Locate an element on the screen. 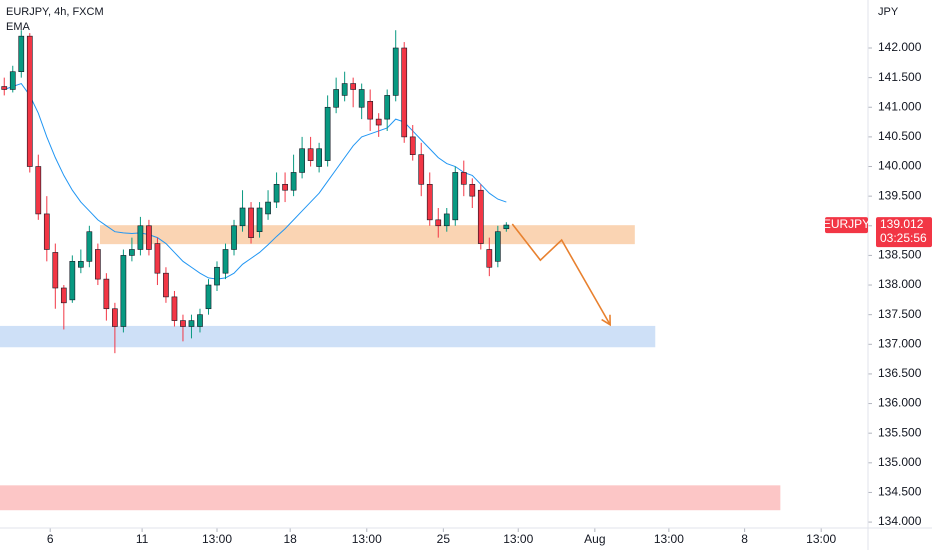 This screenshot has width=932, height=550. x-tick-label: 18 is located at coordinates (291, 539).